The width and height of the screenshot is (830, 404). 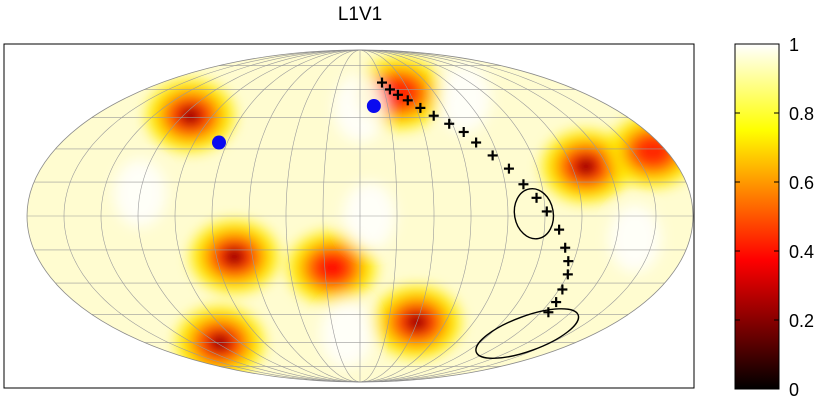 I want to click on colorbar-tick-label: 0.8, so click(x=801, y=114).